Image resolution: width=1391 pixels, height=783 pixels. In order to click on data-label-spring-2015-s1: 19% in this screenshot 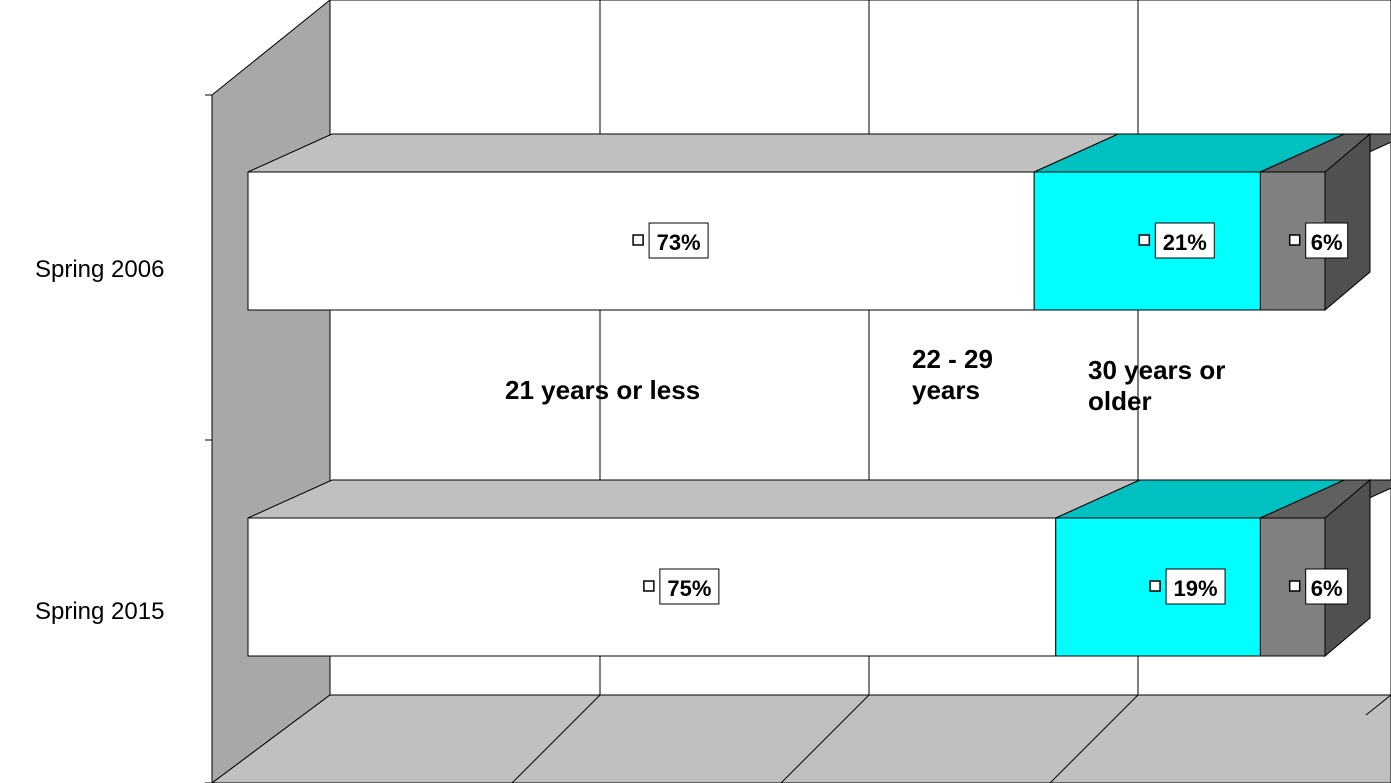, I will do `click(1187, 586)`.